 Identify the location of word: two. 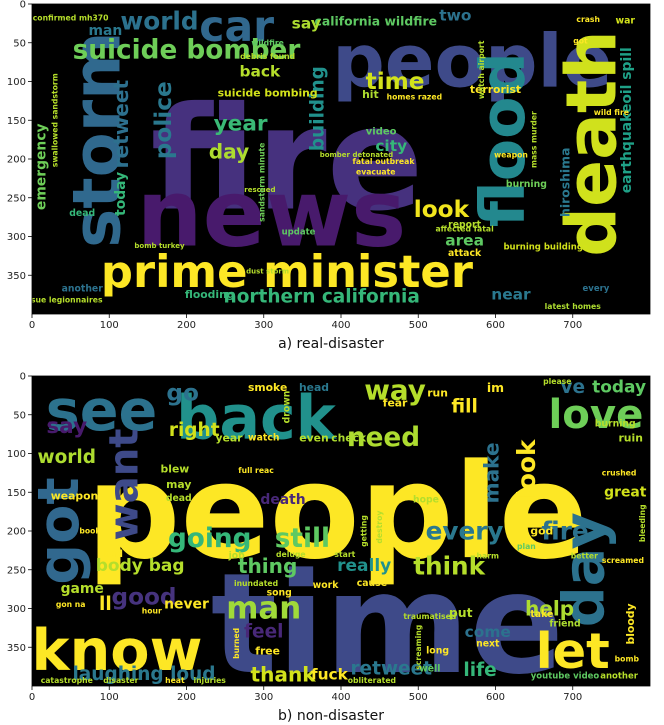
(455, 16).